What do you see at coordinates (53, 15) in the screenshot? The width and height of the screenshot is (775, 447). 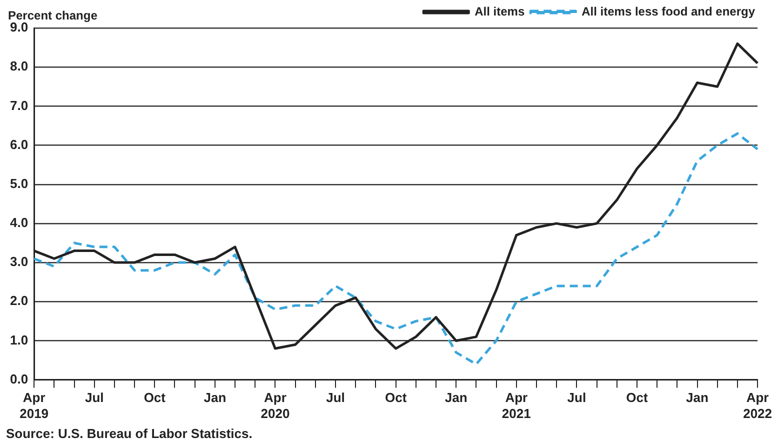 I see `y-axis-title: Percent change` at bounding box center [53, 15].